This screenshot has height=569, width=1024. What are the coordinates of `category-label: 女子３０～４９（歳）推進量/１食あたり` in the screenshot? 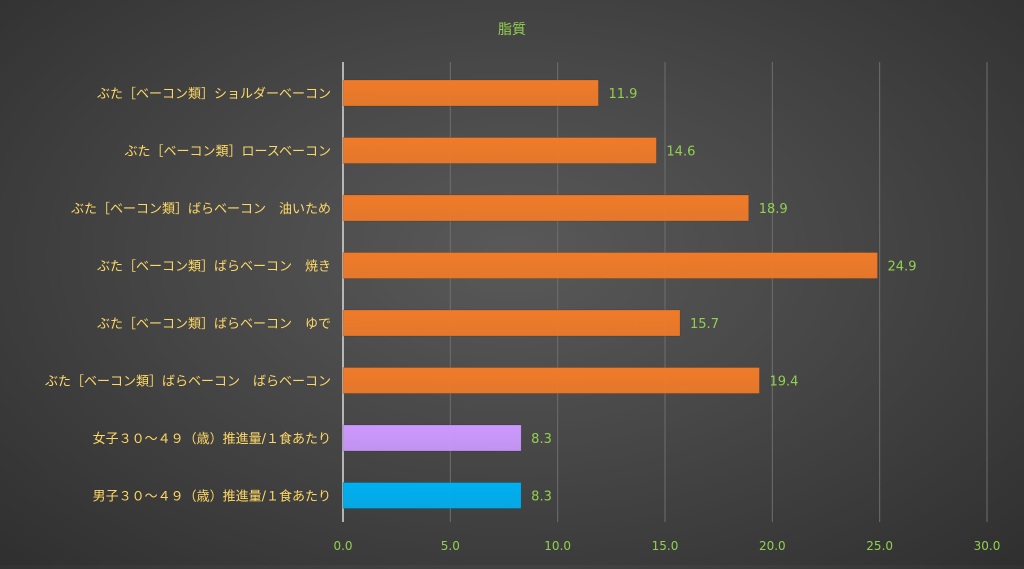 It's located at (212, 439).